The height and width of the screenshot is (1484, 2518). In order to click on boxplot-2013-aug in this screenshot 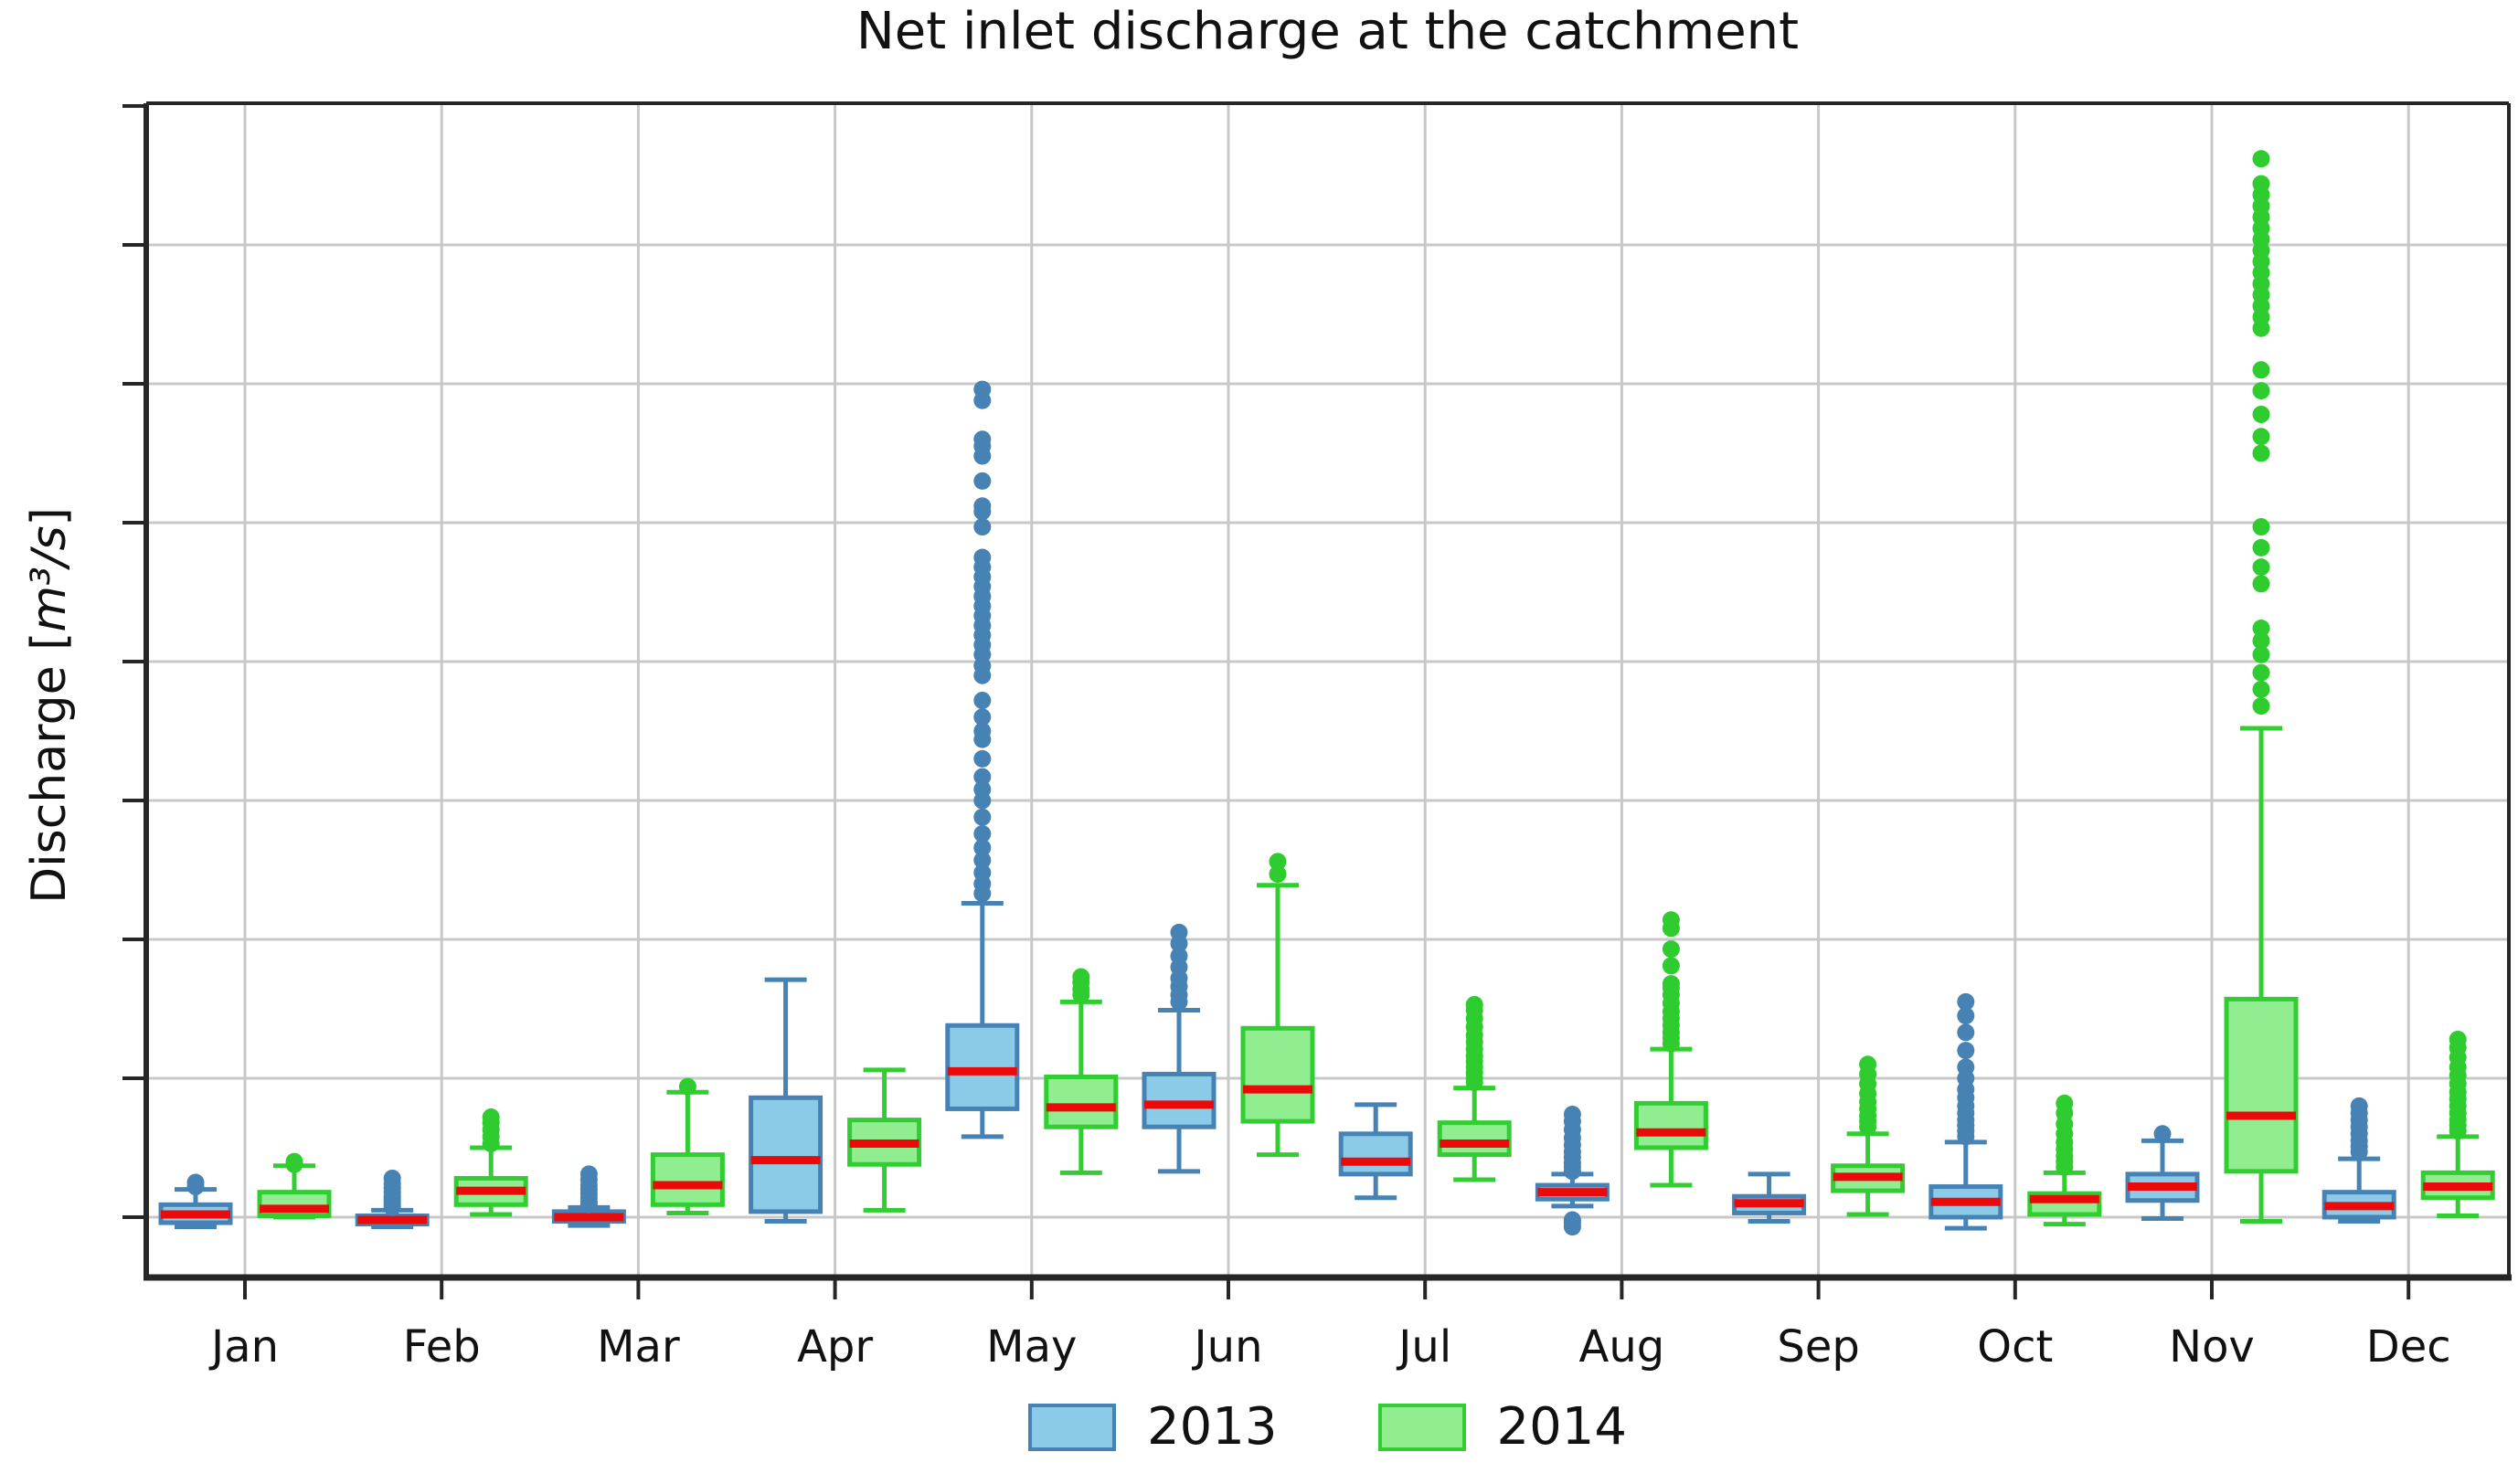, I will do `click(1572, 1171)`.